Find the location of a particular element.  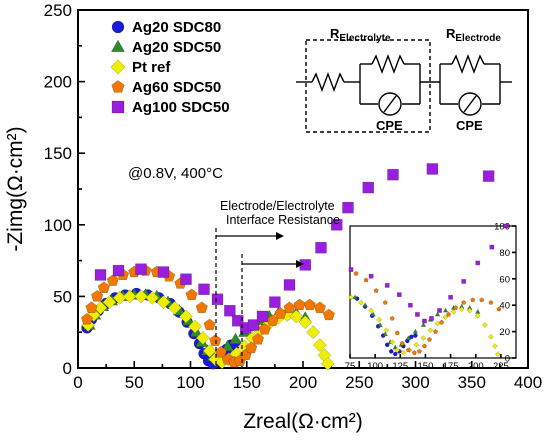

y-tick-label: 200 is located at coordinates (58, 82).